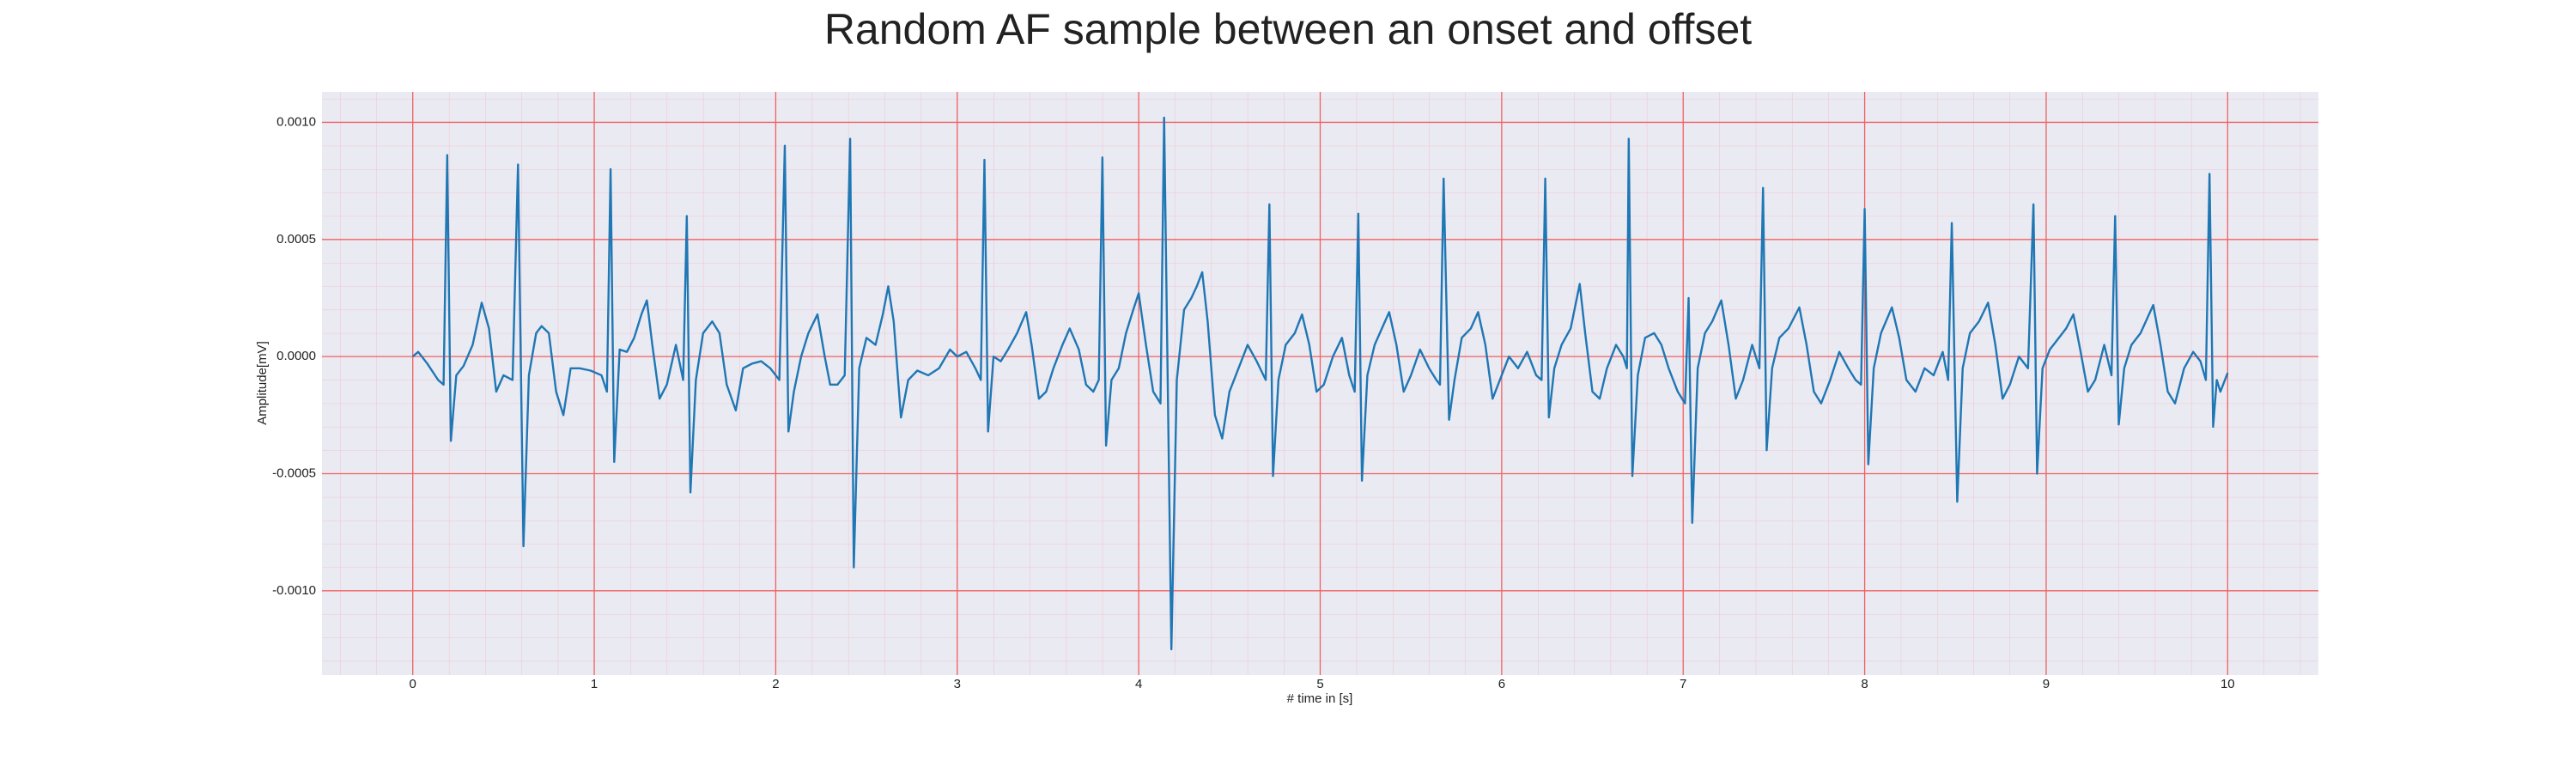  What do you see at coordinates (296, 239) in the screenshot?
I see `y-tick-label: 0.0005` at bounding box center [296, 239].